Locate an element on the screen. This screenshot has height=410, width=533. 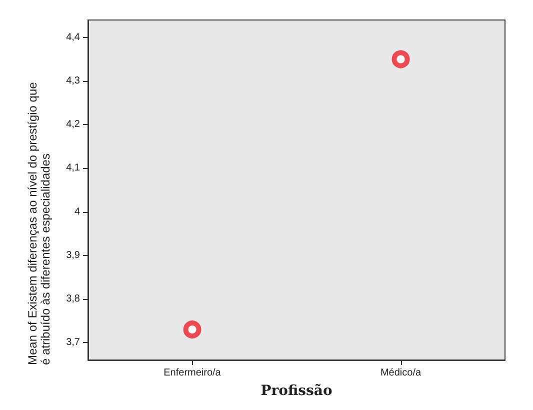
y-axis-title: Mean of Existem diferenças ao nível do prestígio que é atribuído às diferentes especialidades is located at coordinates (39, 221).